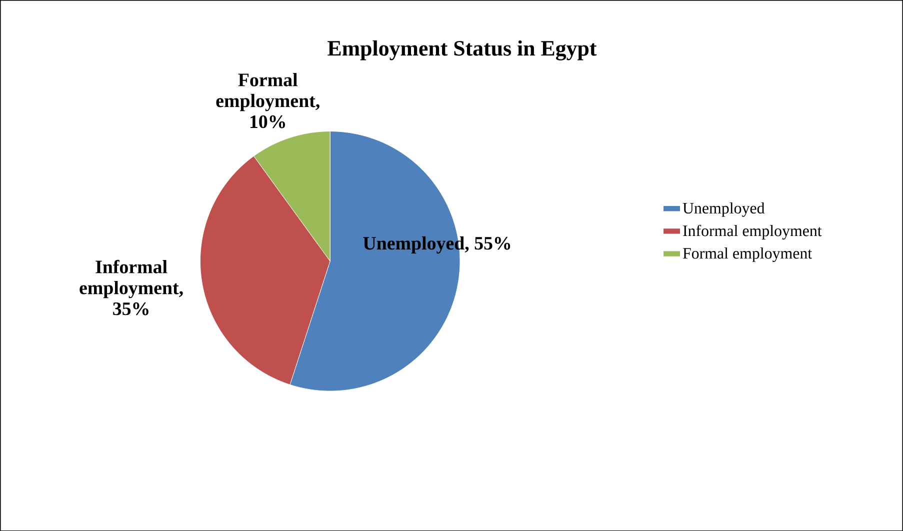  I want to click on chart-title: Employment Status in Egypt, so click(462, 50).